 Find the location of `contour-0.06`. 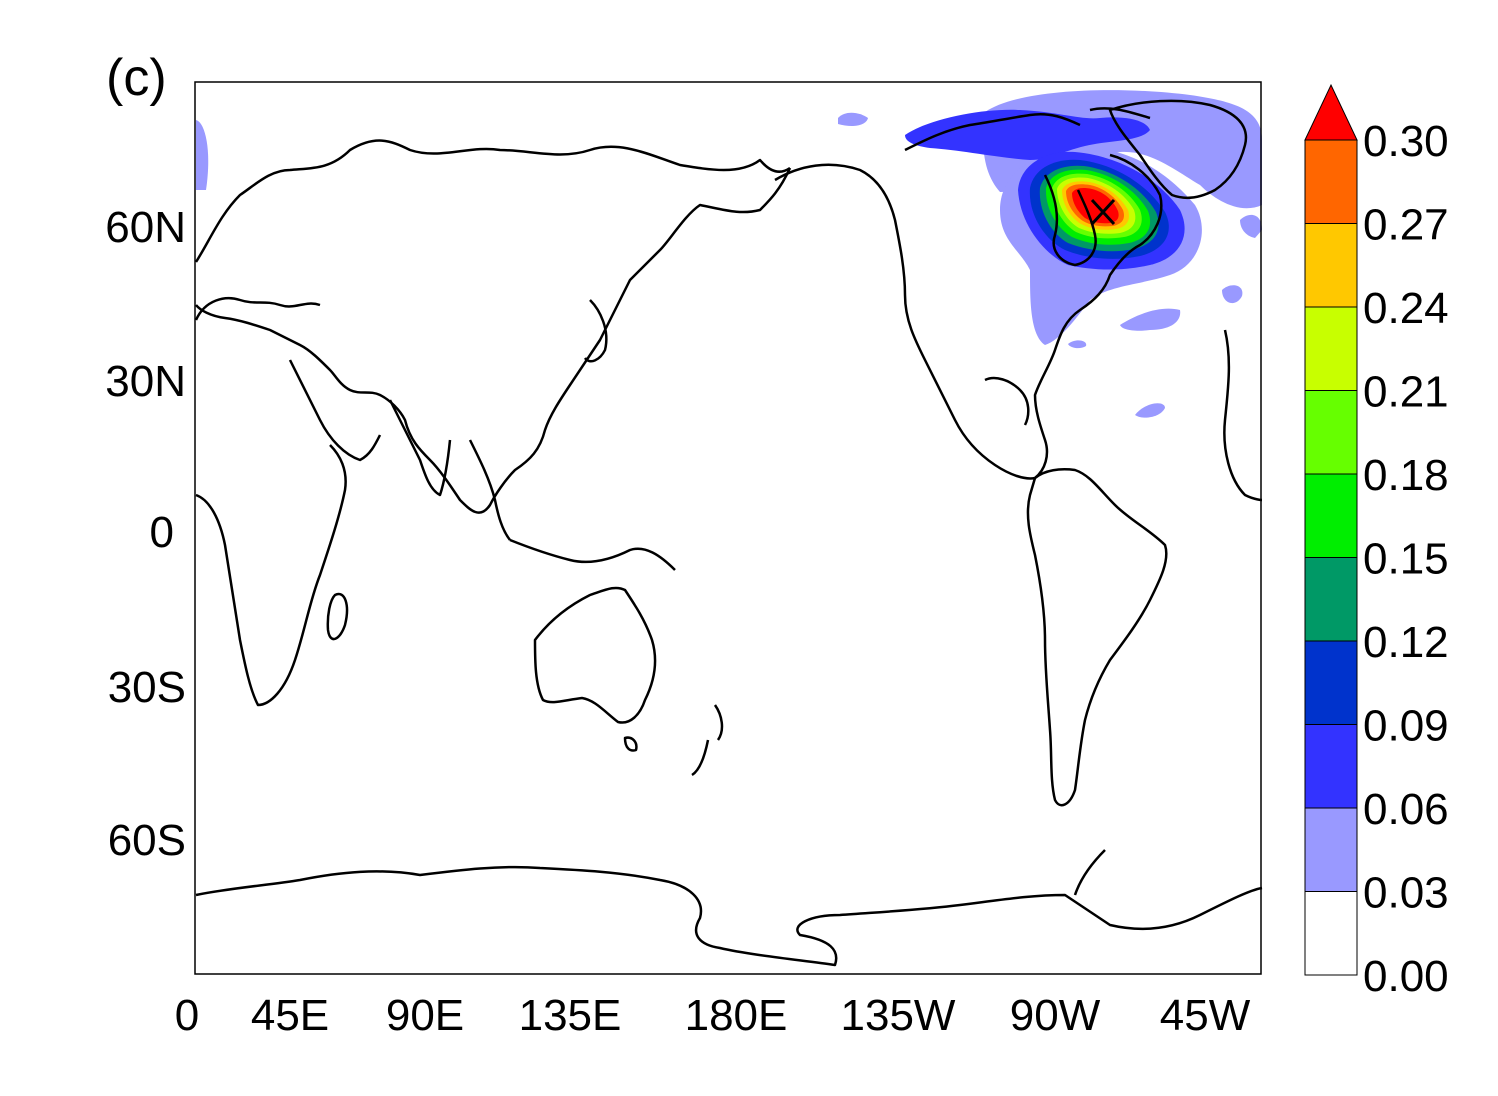

contour-0.06 is located at coordinates (1027, 134).